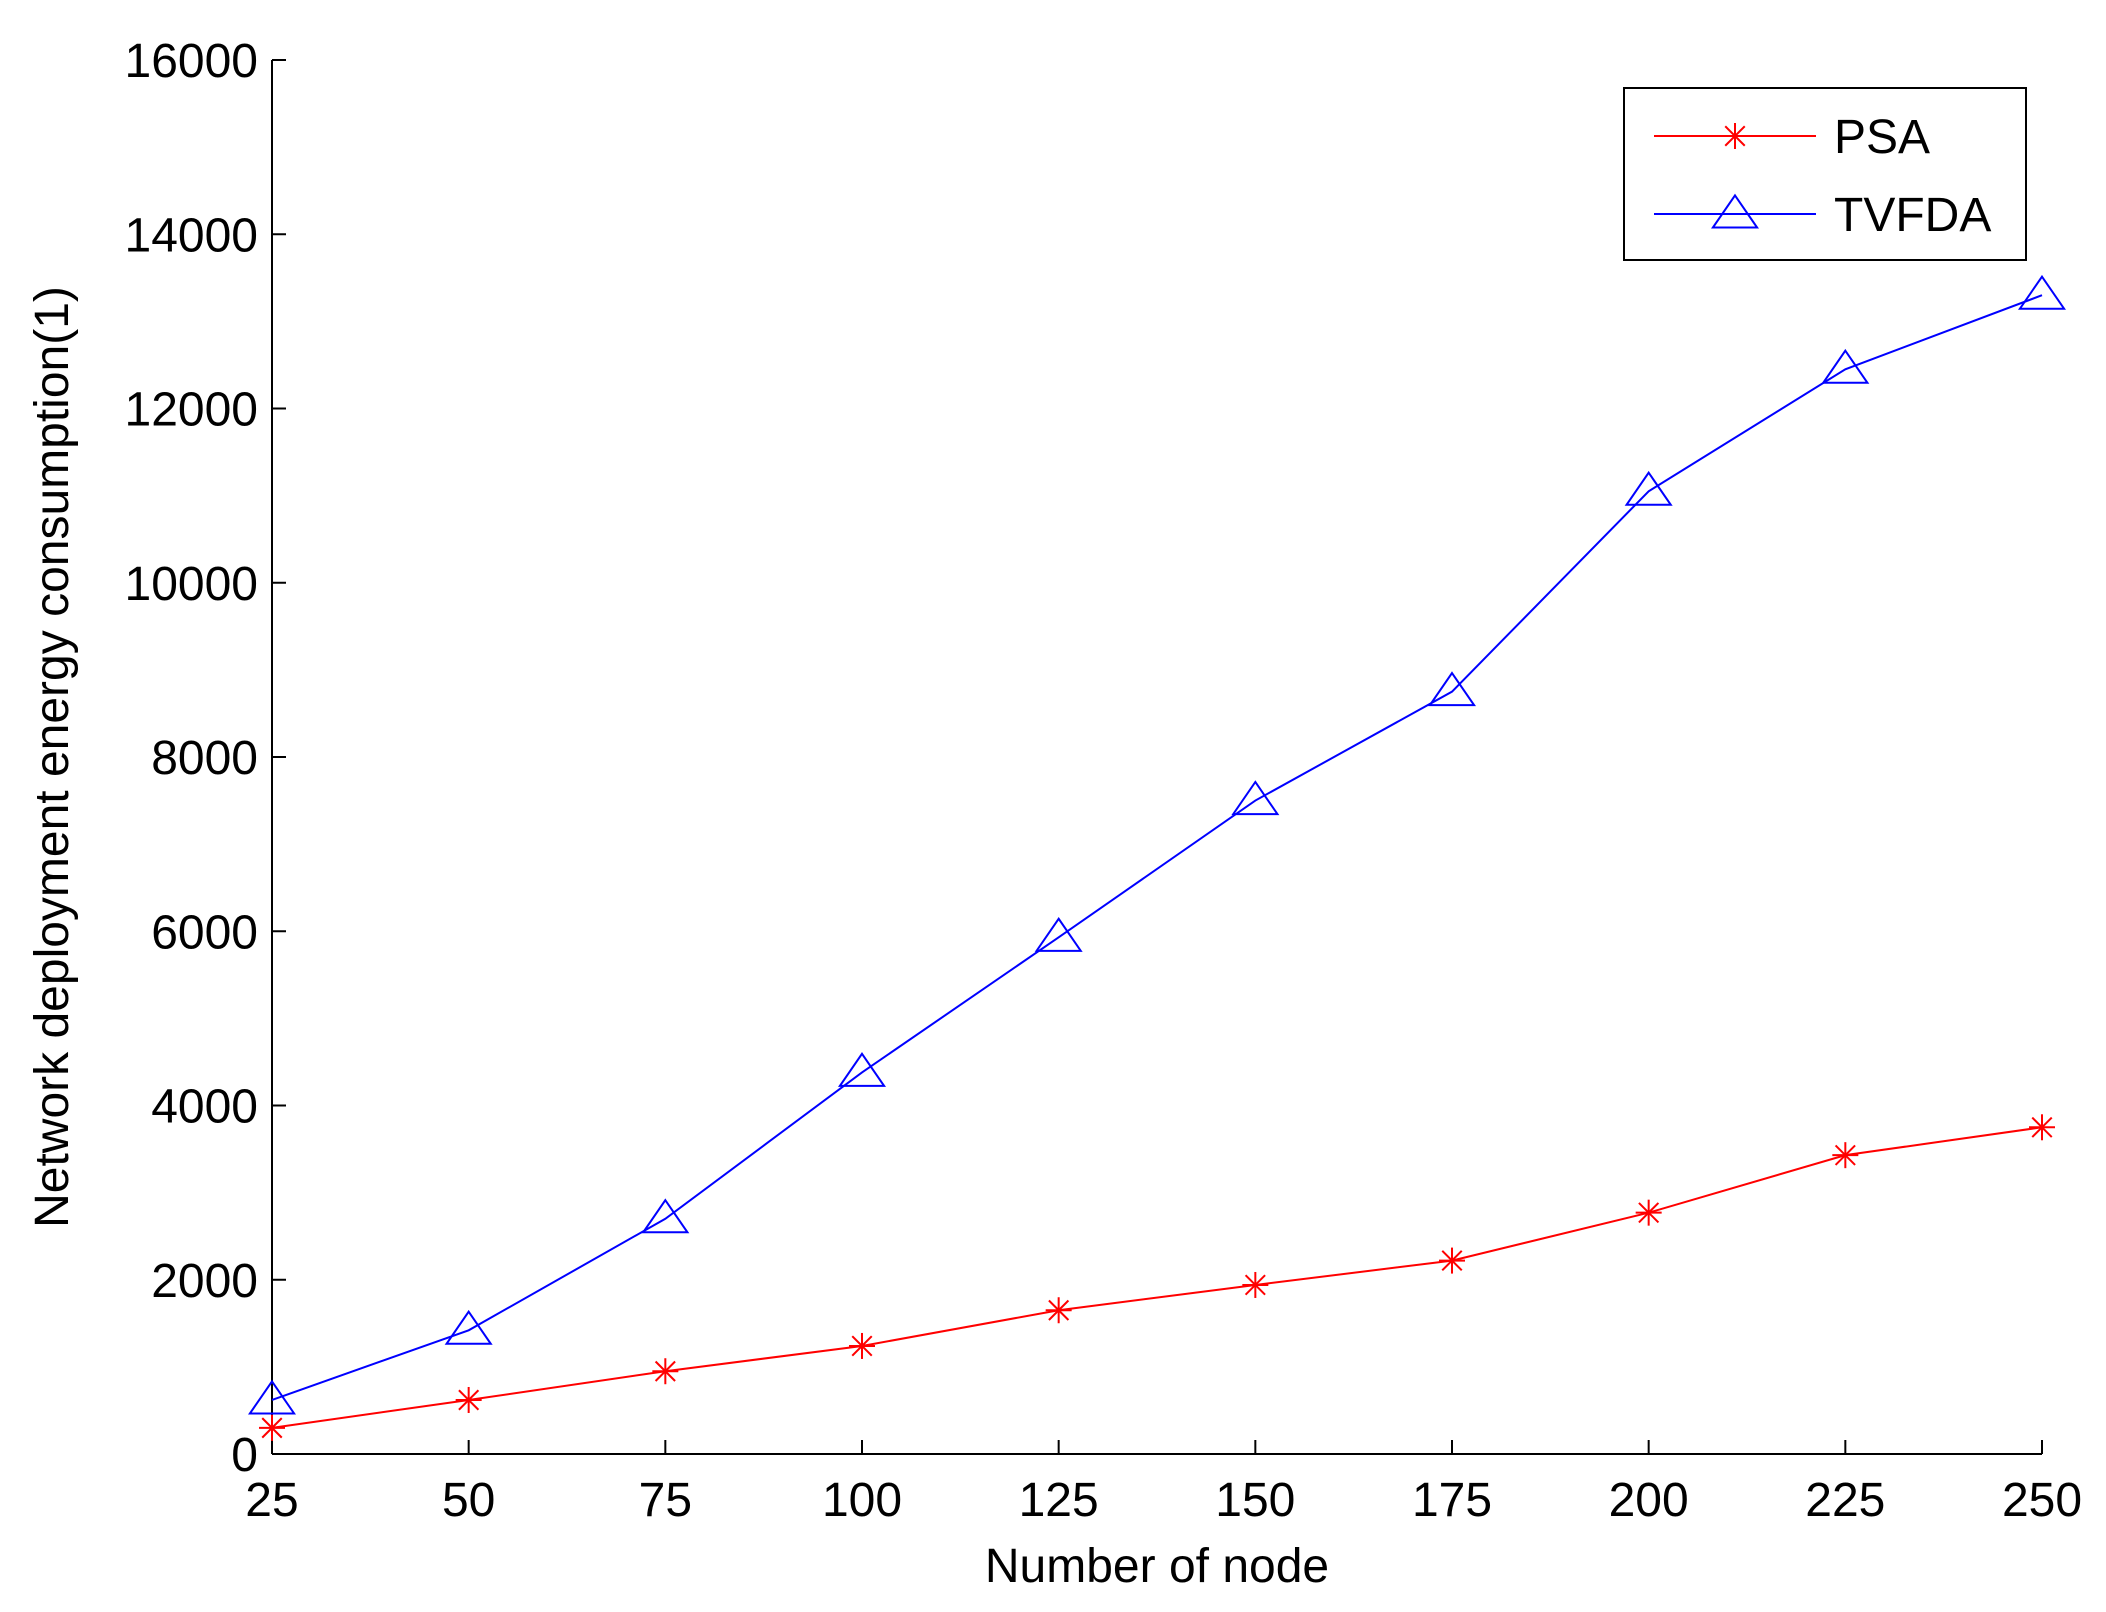  What do you see at coordinates (1882, 137) in the screenshot?
I see `legend-label-psa: PSA` at bounding box center [1882, 137].